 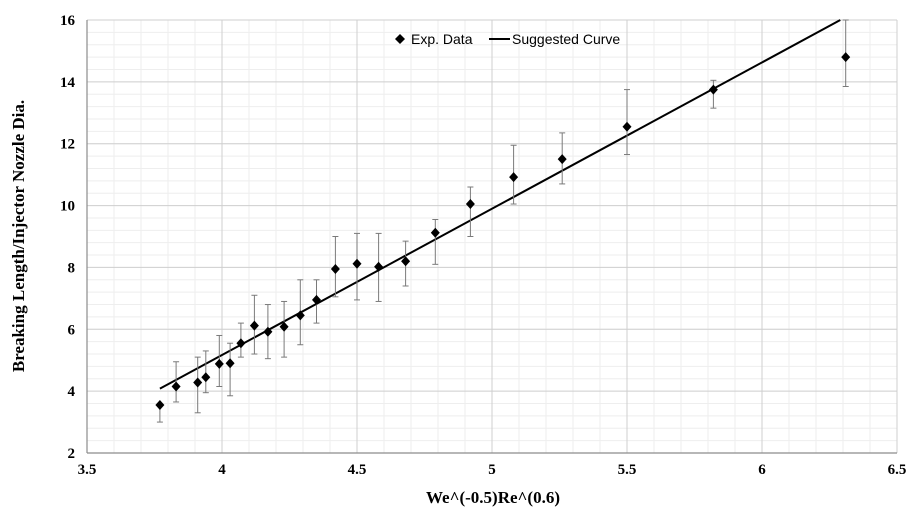 What do you see at coordinates (493, 497) in the screenshot?
I see `x-axis-title: We^(-0.5)Re^(0.6)` at bounding box center [493, 497].